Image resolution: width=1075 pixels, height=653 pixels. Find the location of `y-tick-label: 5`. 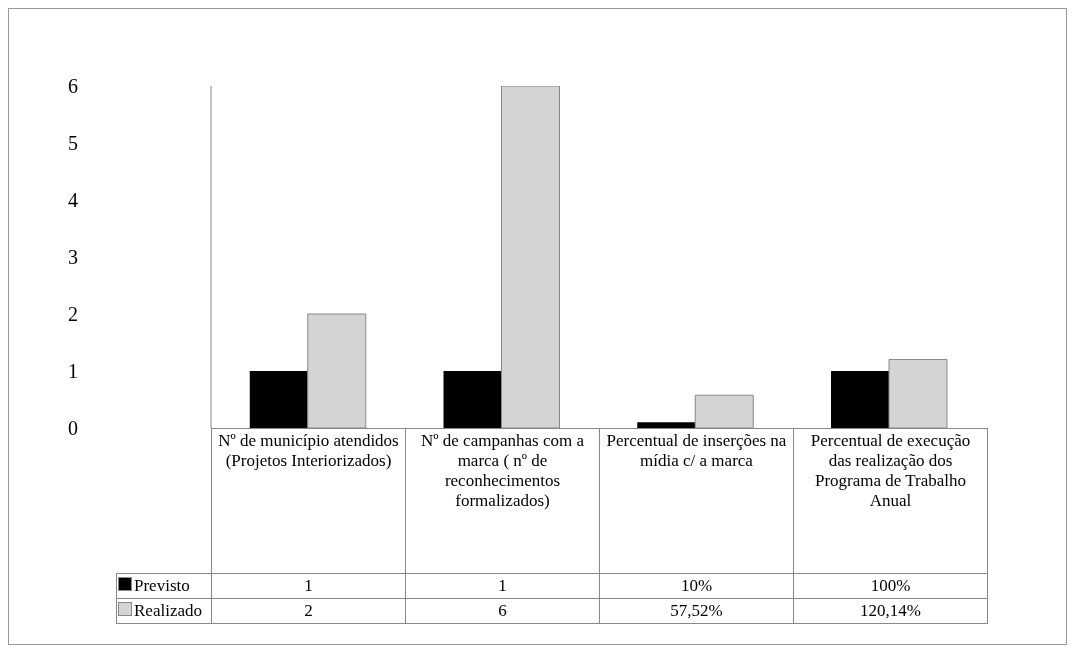

y-tick-label: 5 is located at coordinates (73, 143).